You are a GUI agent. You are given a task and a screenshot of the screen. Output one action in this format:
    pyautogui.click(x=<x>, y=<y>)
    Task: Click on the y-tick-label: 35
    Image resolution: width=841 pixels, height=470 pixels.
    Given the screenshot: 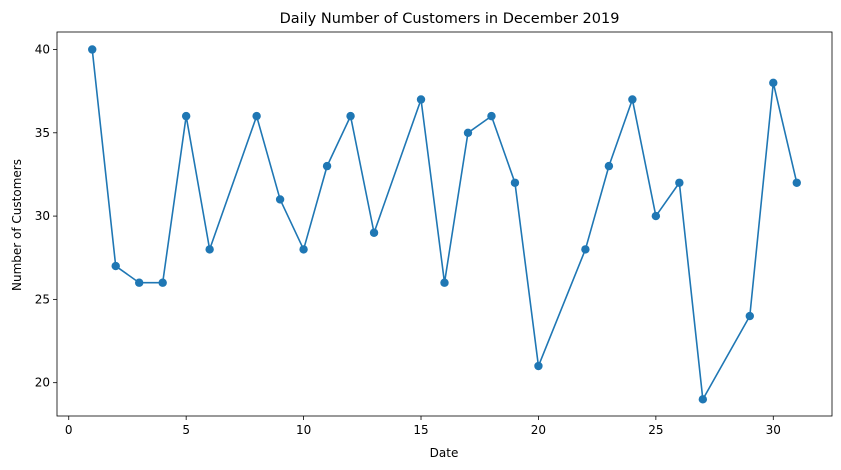 What is the action you would take?
    pyautogui.click(x=42, y=133)
    